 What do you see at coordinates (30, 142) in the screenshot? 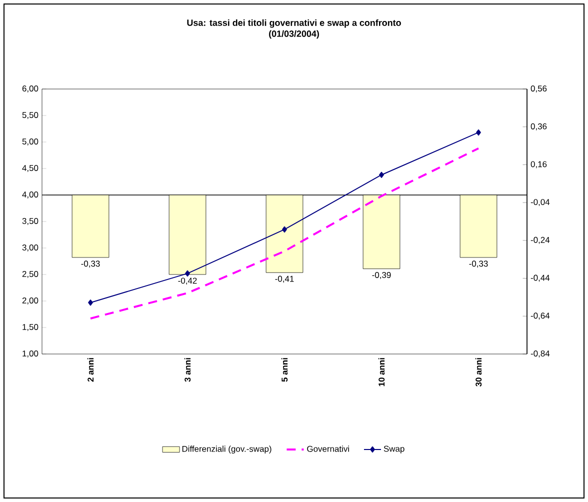
I see `y-tick-label: 5,00` at bounding box center [30, 142].